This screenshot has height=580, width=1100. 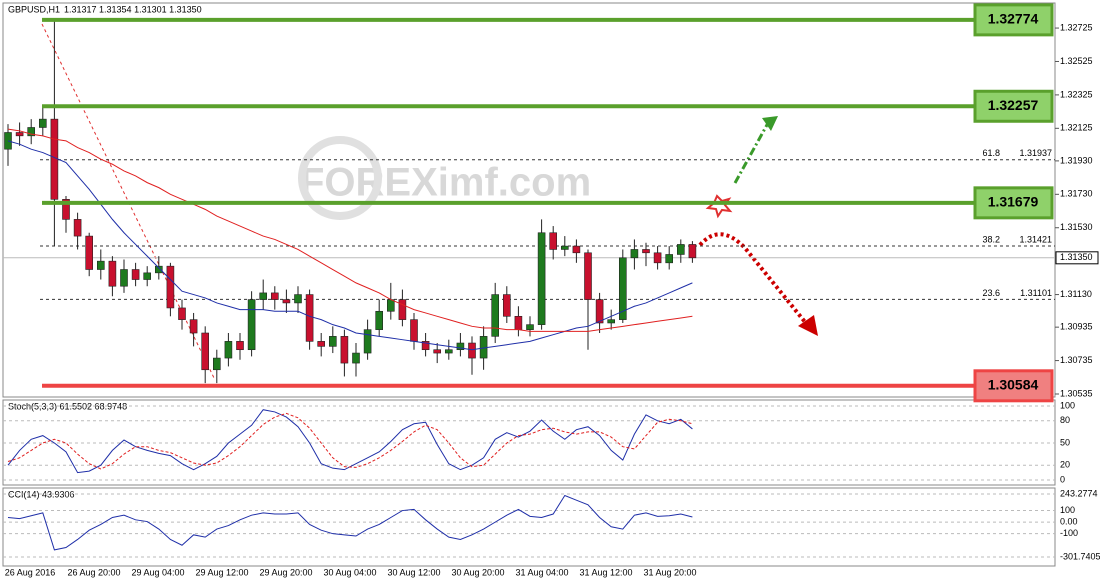 I want to click on y-tick-label: 1.31730, so click(x=1076, y=194).